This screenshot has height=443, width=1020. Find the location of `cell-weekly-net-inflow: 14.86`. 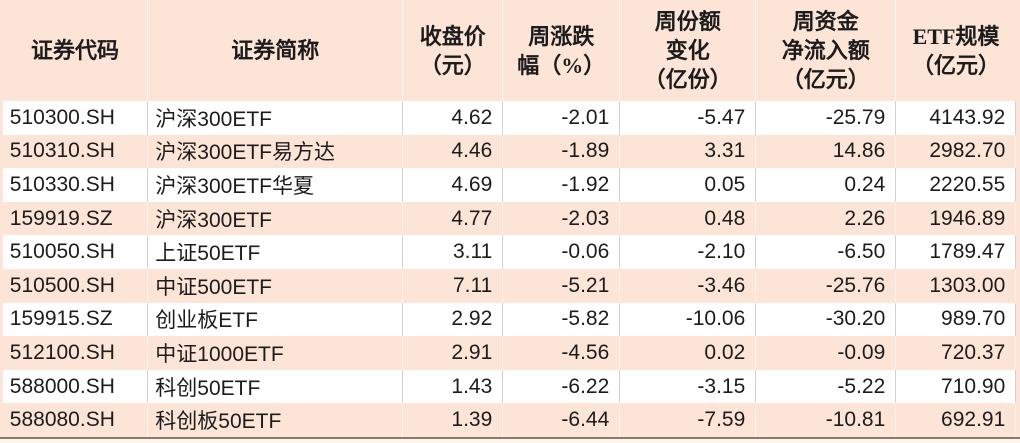

cell-weekly-net-inflow: 14.86 is located at coordinates (826, 151).